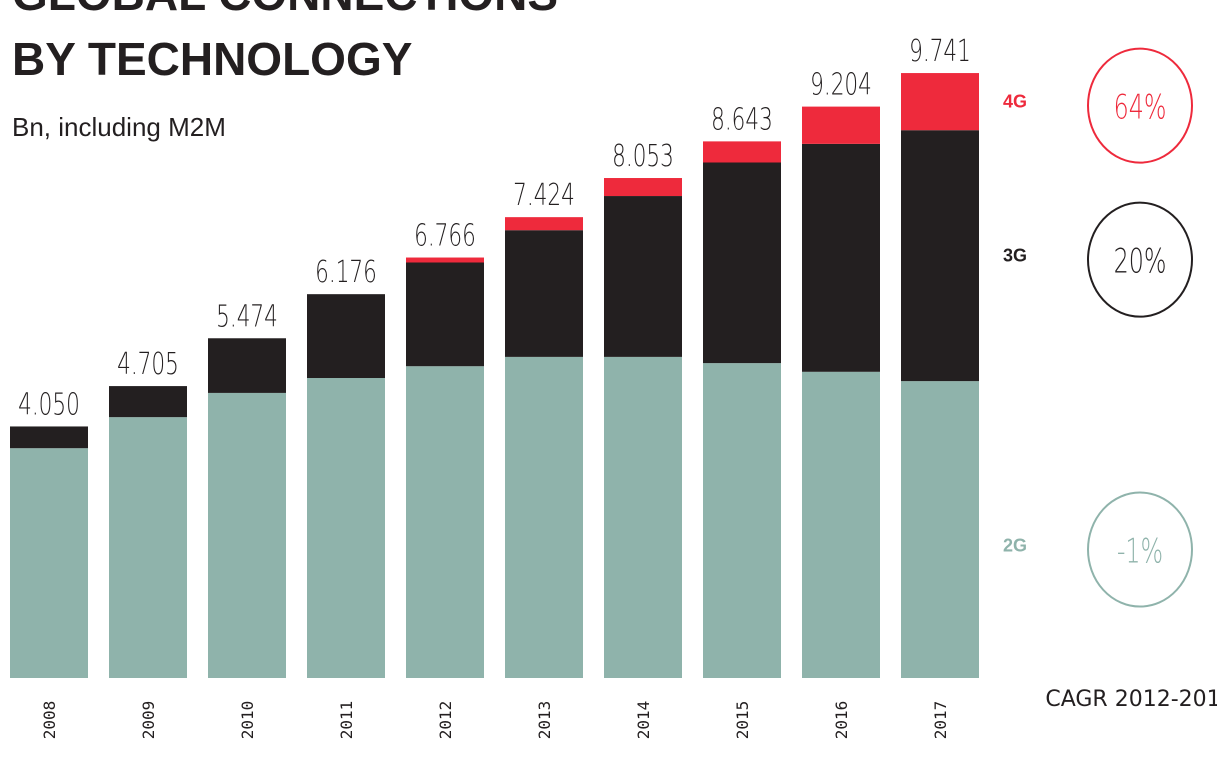  Describe the element at coordinates (643, 157) in the screenshot. I see `total-label: 8.053` at that location.